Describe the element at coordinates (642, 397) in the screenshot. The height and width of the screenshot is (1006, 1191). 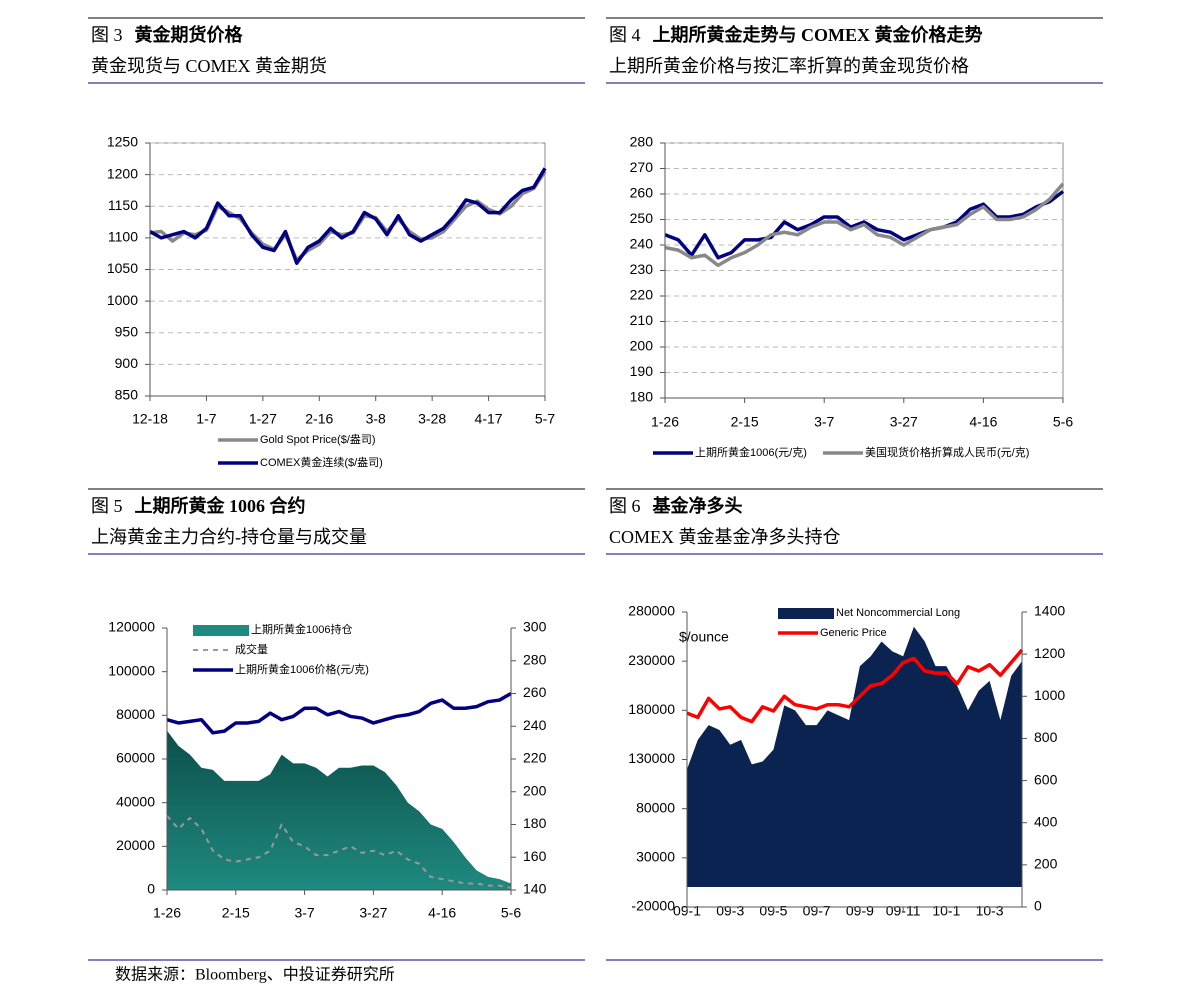
I see `y-tick-label: 180` at that location.